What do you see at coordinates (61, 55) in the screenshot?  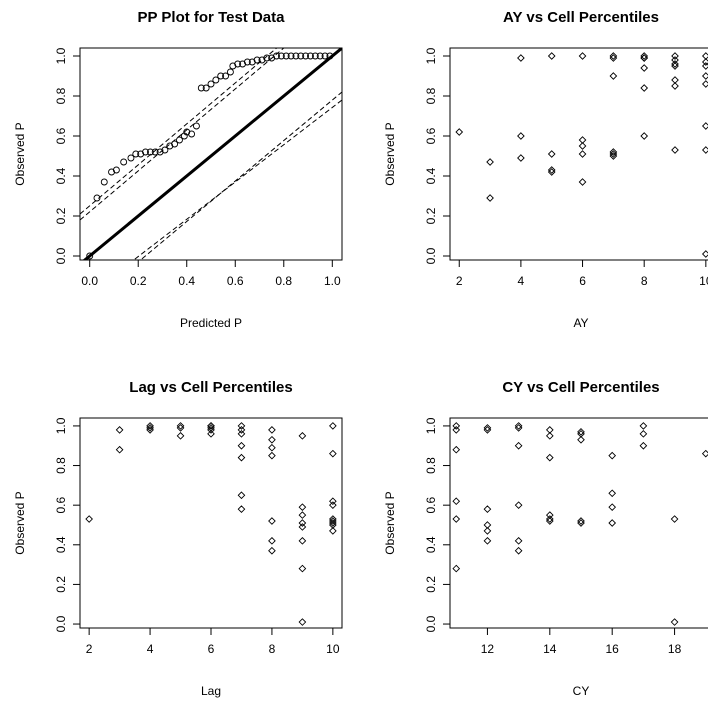 I see `y-tick-label: 1.0` at bounding box center [61, 55].